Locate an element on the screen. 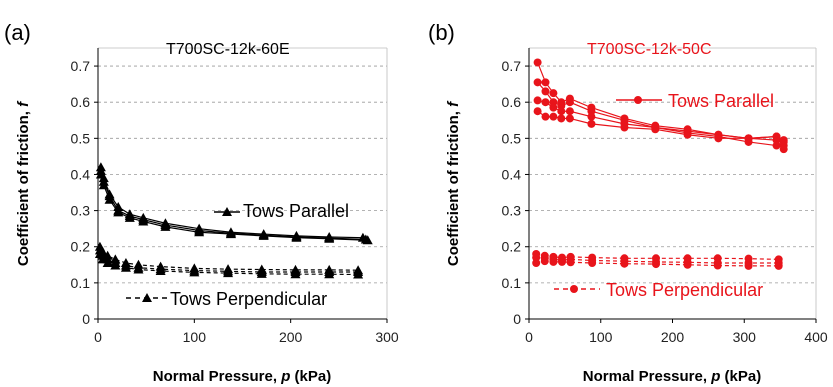 The height and width of the screenshot is (387, 833). y-tick-label: 0.5 is located at coordinates (512, 138).